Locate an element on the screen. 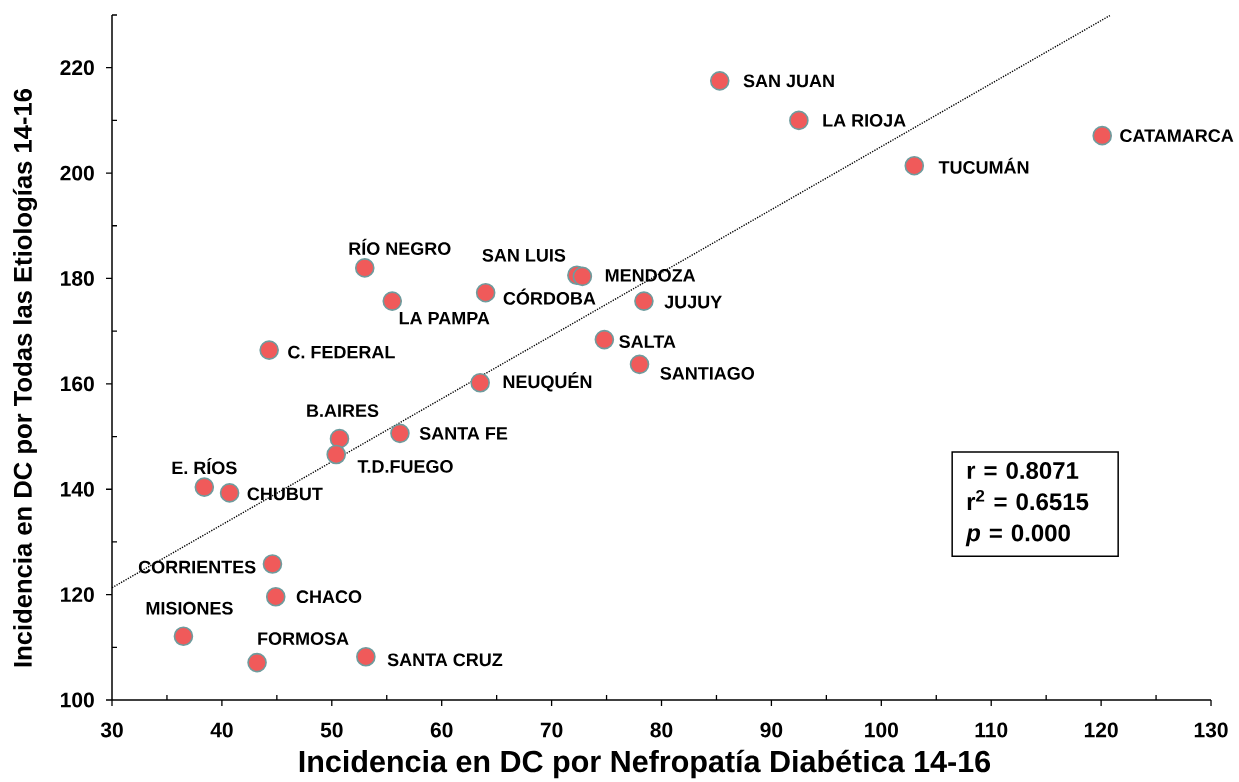 This screenshot has width=1239, height=782. annotation: LA PAMPA is located at coordinates (444, 318).